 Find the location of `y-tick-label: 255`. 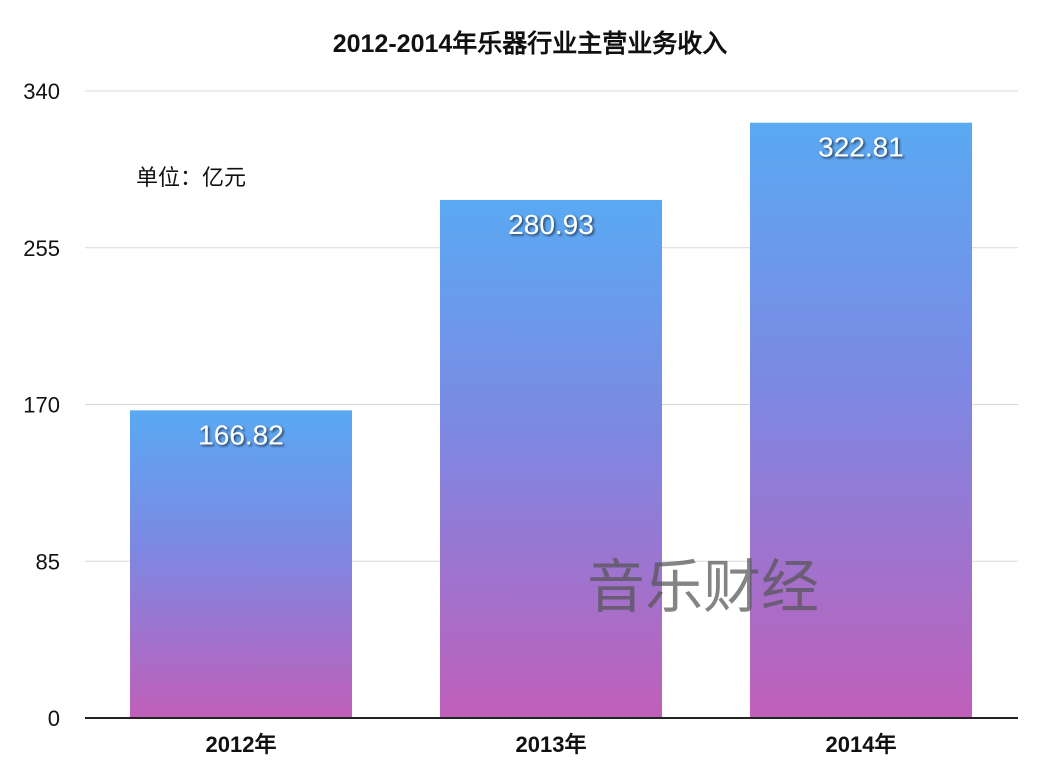

y-tick-label: 255 is located at coordinates (41, 248).